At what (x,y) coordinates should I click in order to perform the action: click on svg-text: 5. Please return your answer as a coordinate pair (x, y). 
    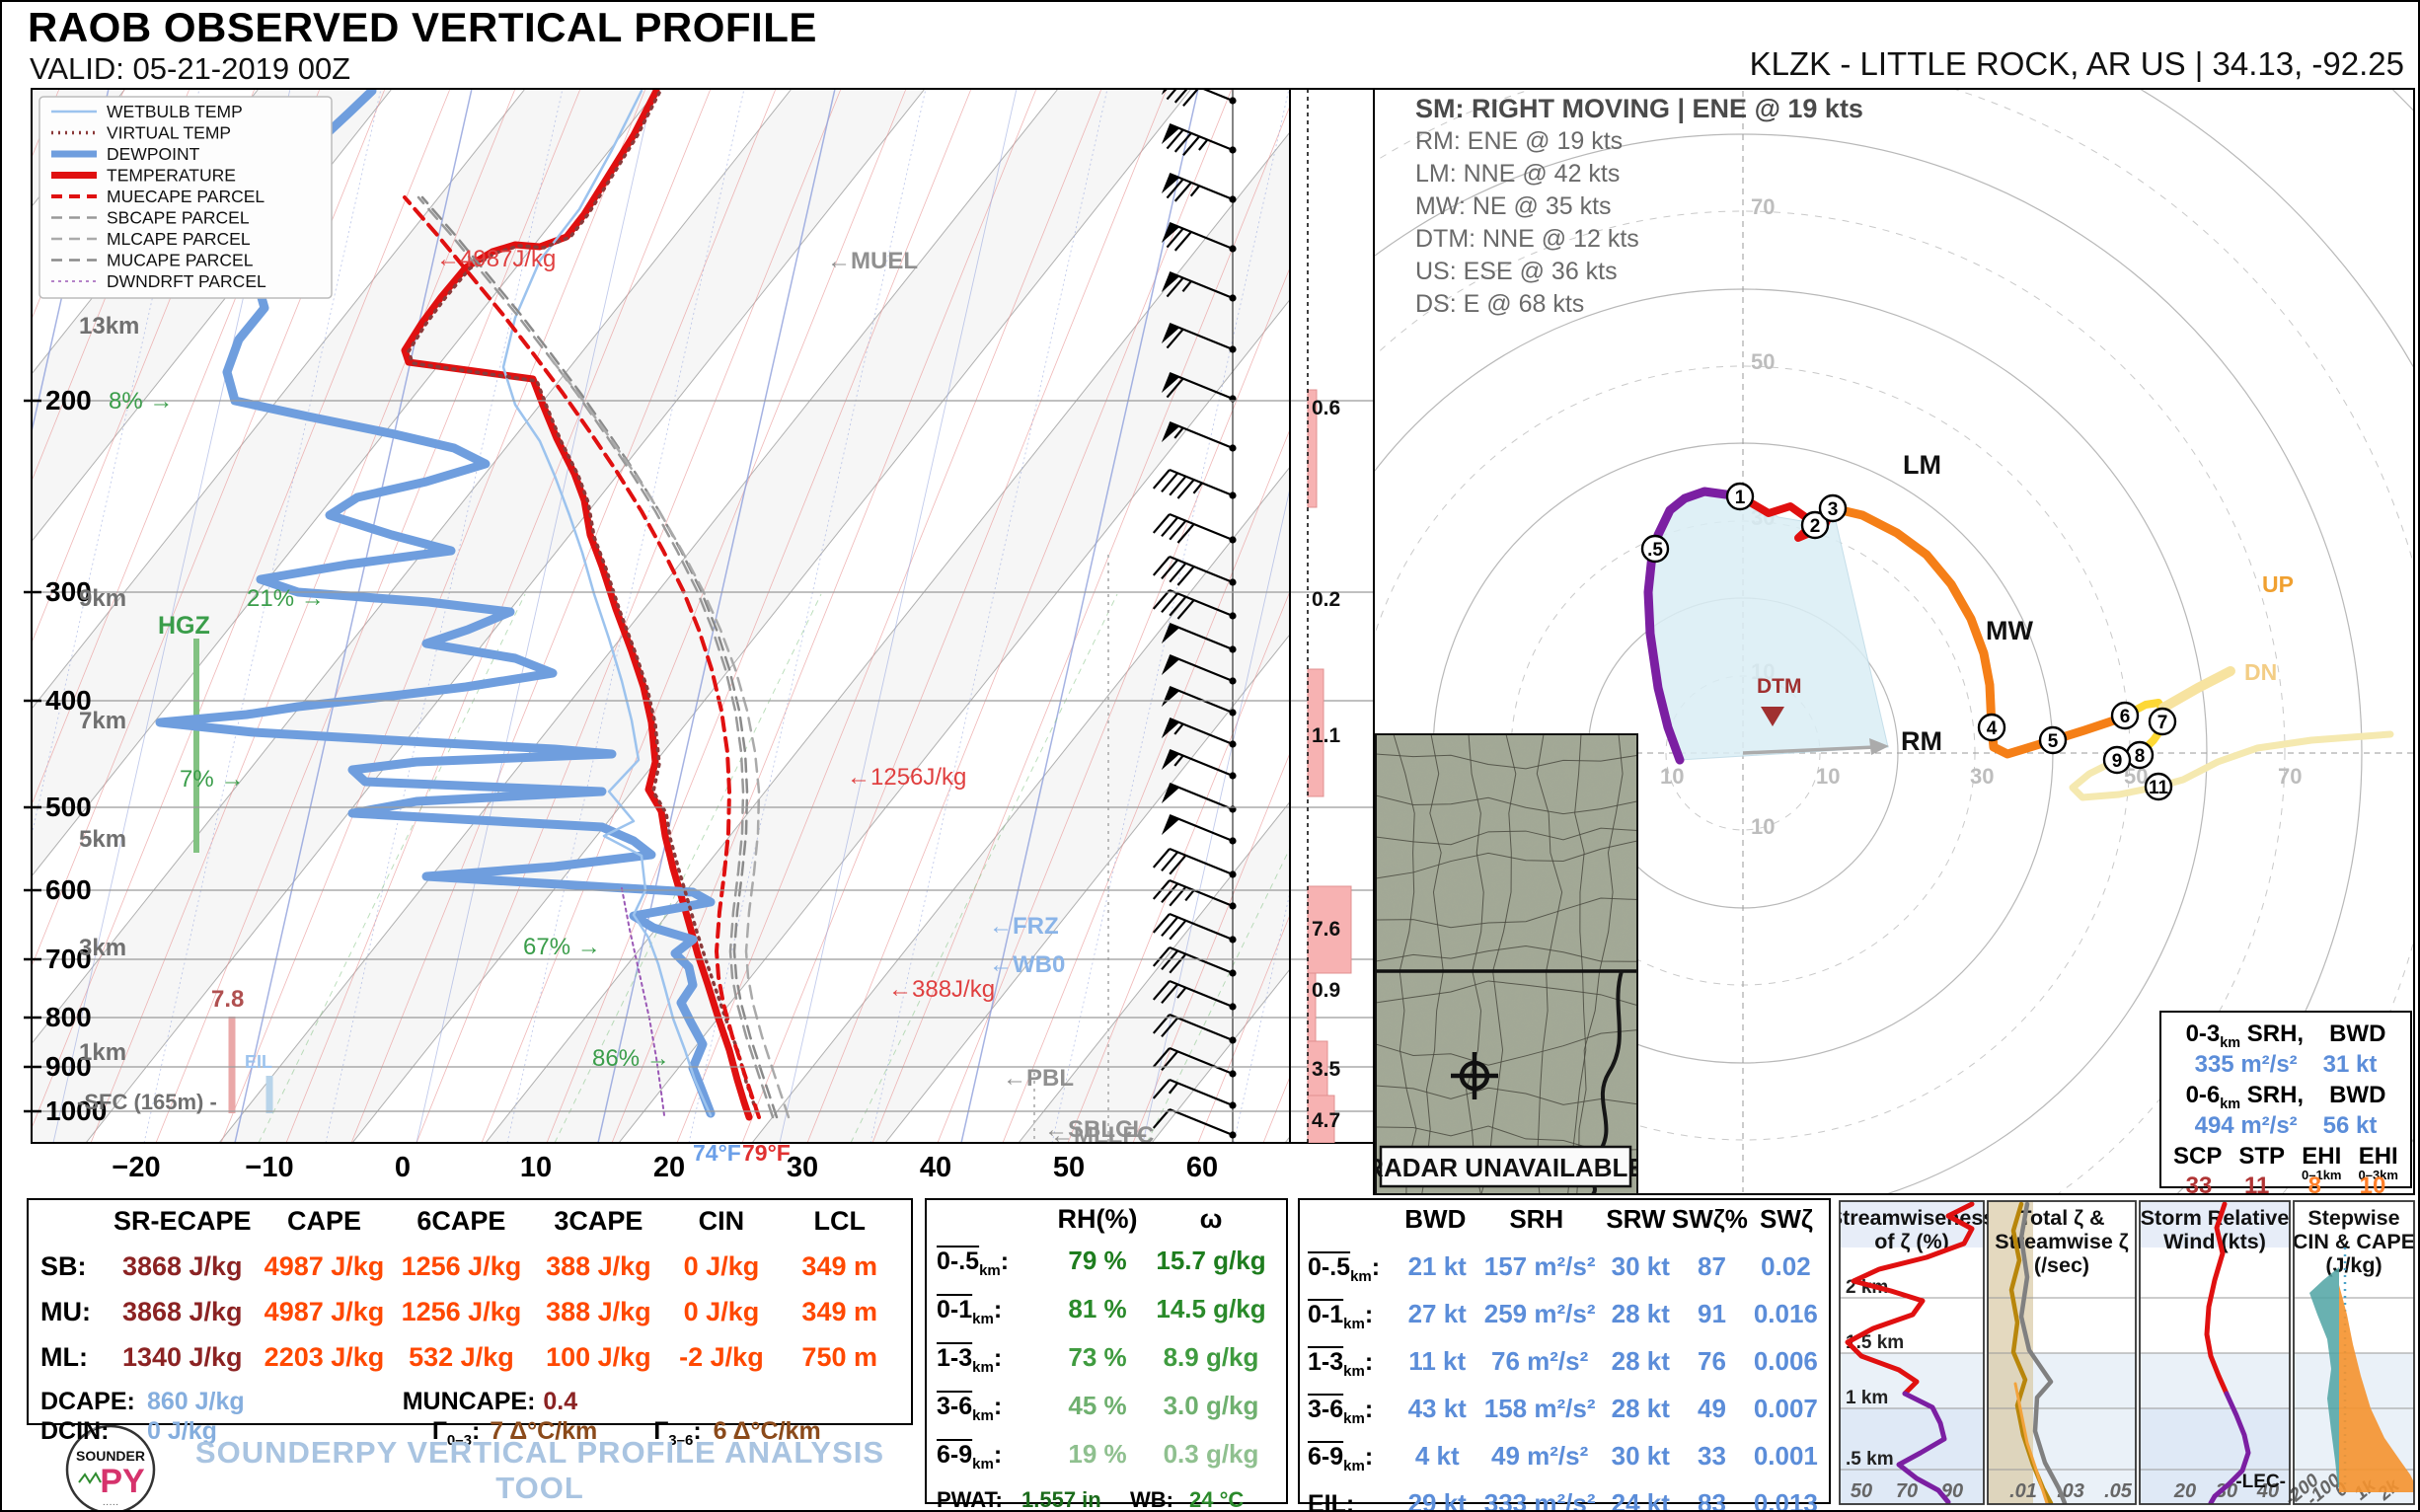
    Looking at the image, I should click on (2053, 742).